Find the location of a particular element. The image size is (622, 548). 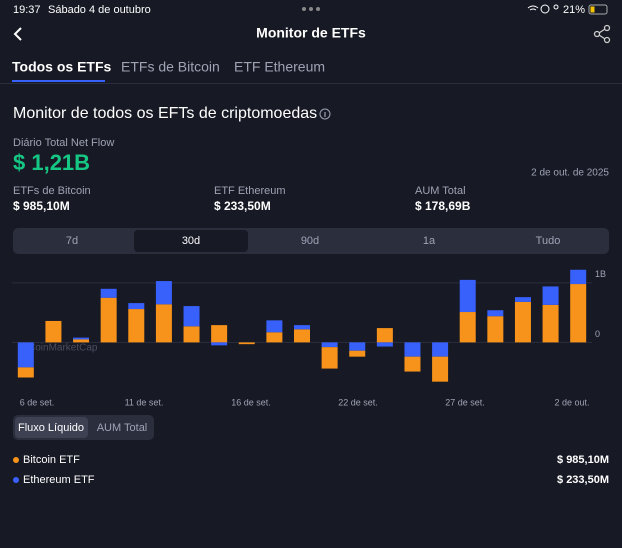

x-tick-label: 16 de set. is located at coordinates (251, 402).